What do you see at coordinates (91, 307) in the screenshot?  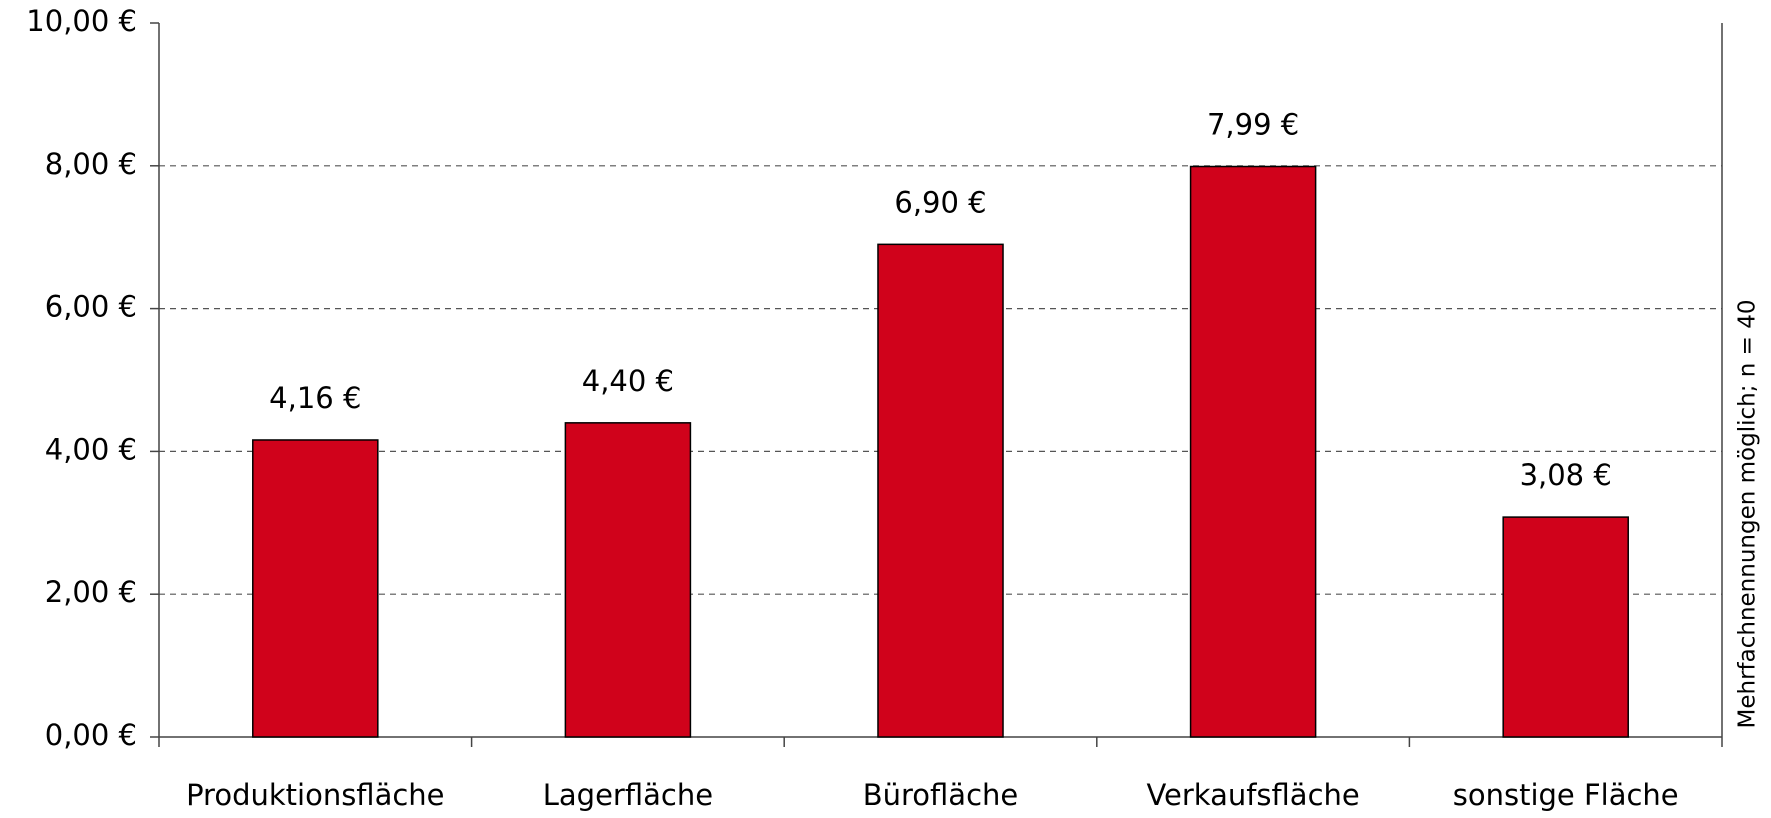 I see `y-tick-label: 6,00 €` at bounding box center [91, 307].